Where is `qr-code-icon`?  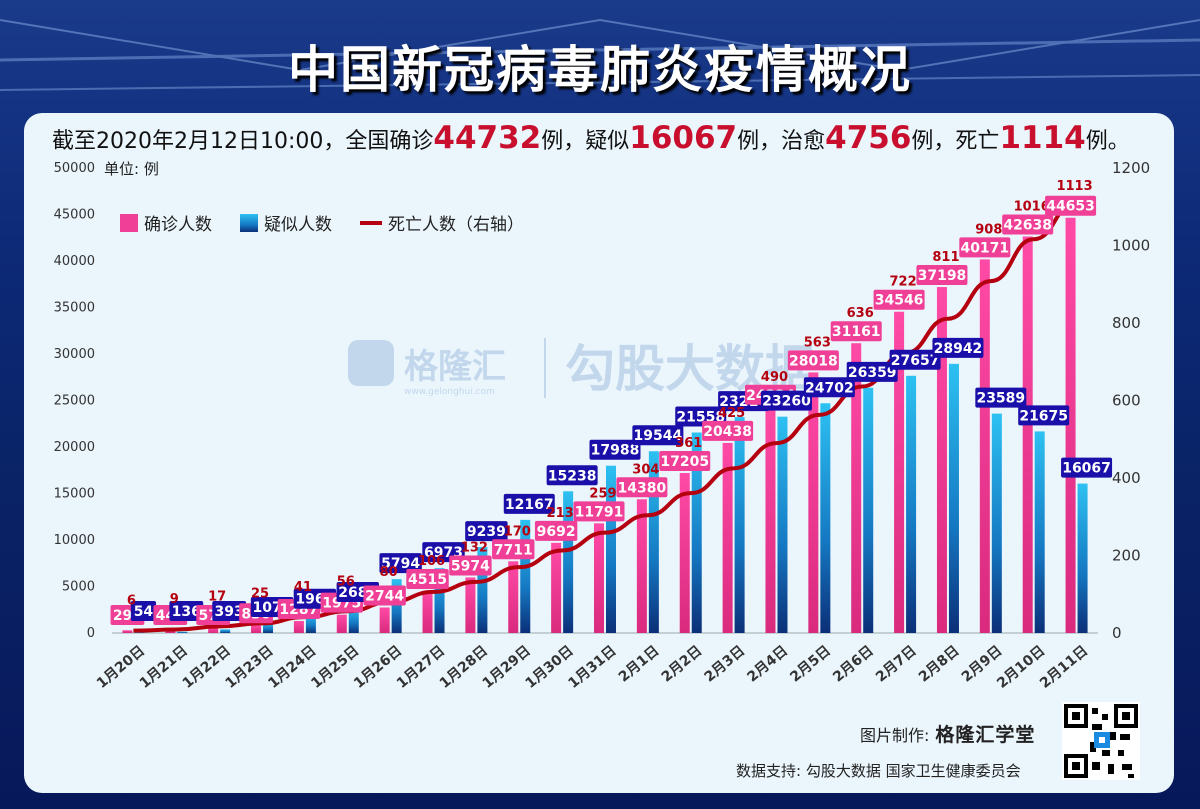 qr-code-icon is located at coordinates (1101, 741).